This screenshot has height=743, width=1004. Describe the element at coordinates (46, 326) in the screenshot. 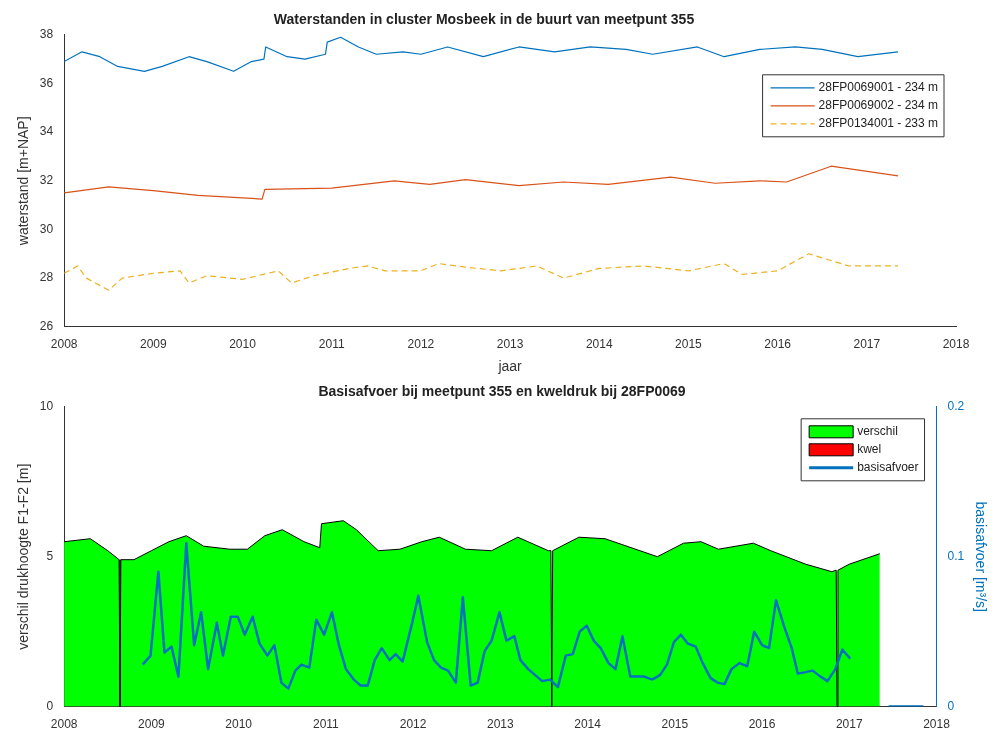

I see `y-tick-label: 26` at that location.